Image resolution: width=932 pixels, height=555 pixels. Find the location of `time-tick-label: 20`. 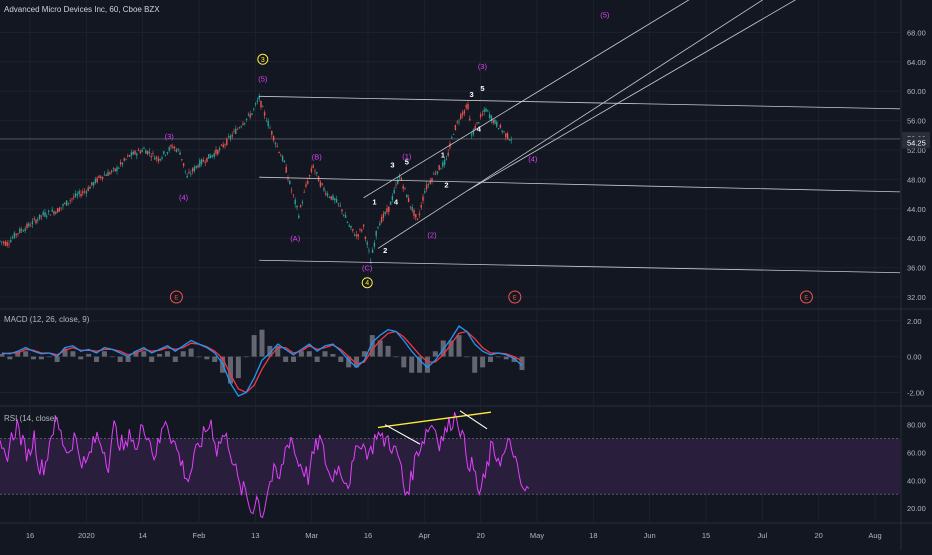

time-tick-label: 20 is located at coordinates (818, 535).